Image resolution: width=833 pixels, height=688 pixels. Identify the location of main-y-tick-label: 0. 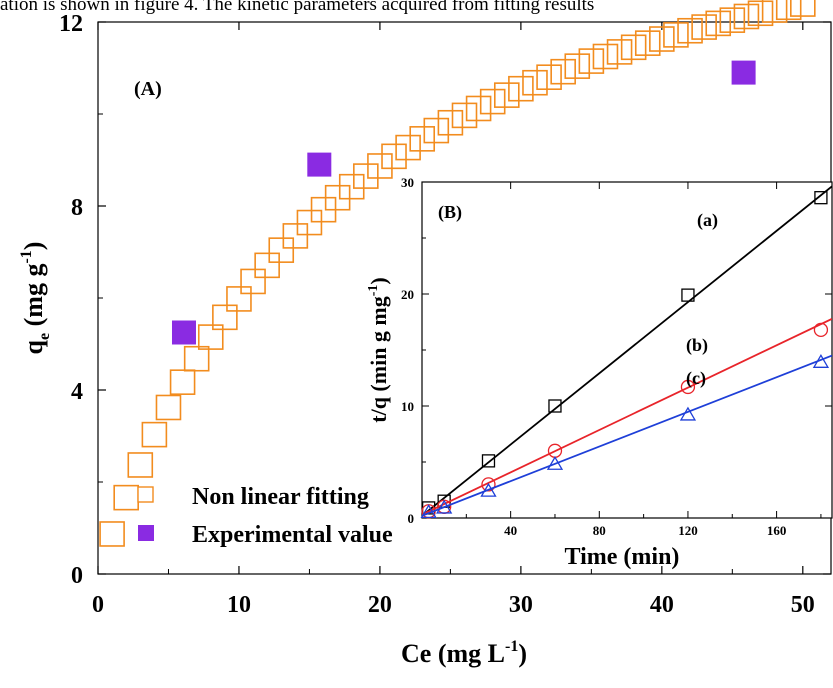
(77, 576).